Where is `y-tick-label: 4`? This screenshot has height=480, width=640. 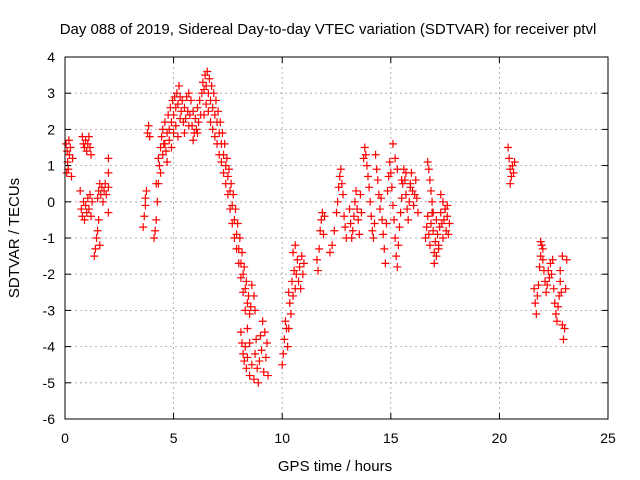
y-tick-label: 4 is located at coordinates (51, 57).